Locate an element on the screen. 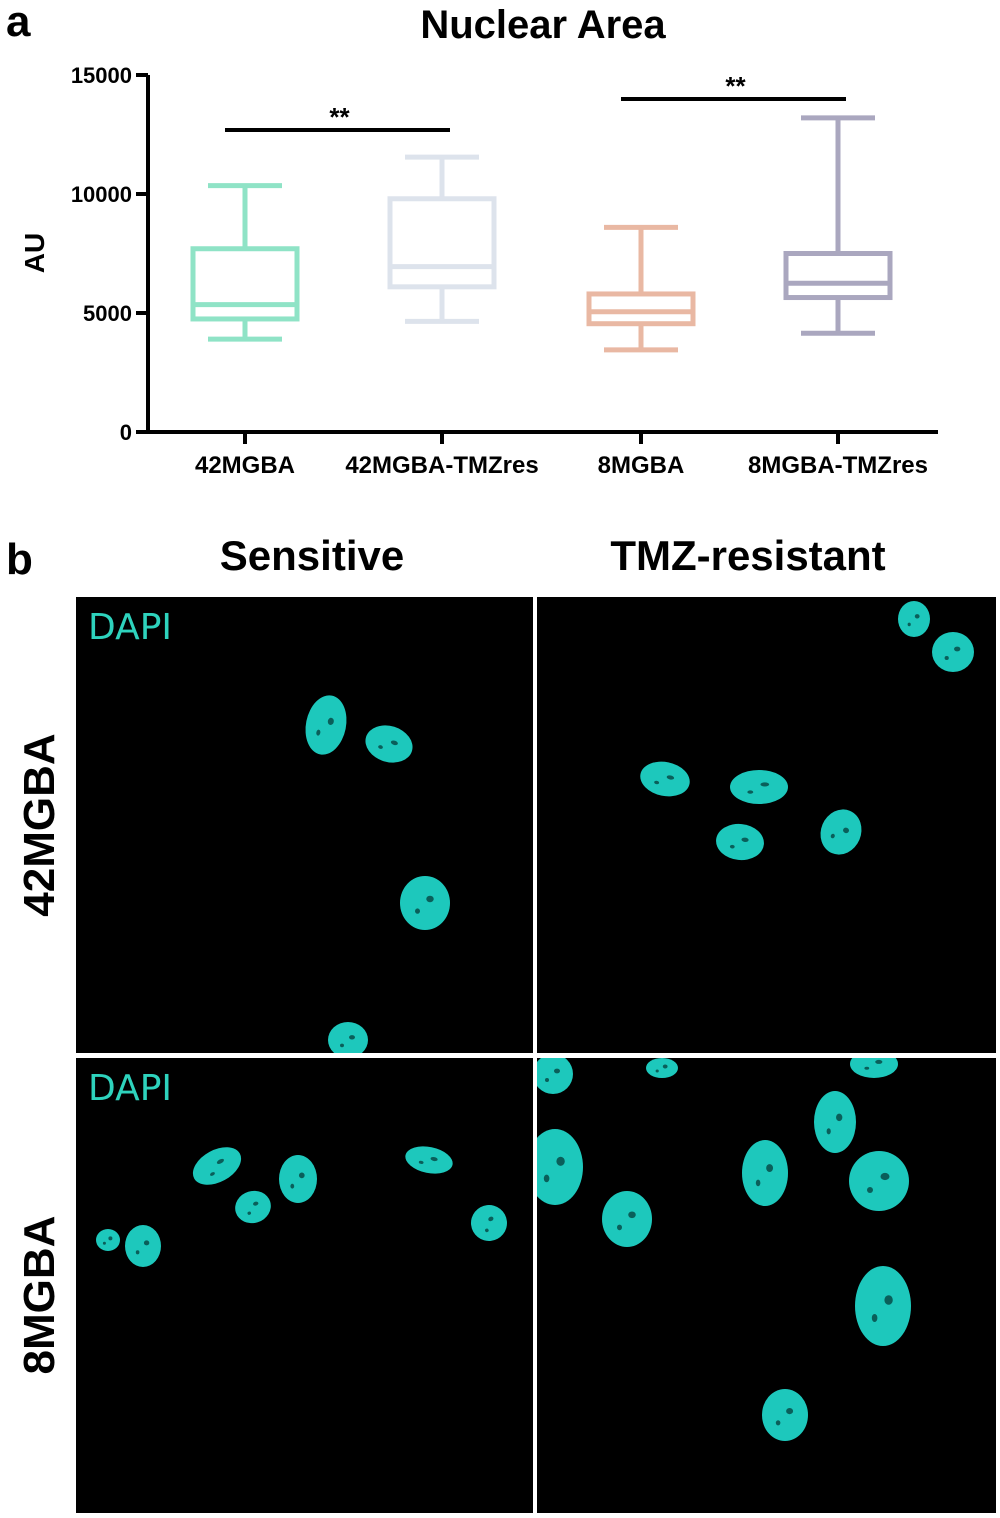 Image resolution: width=1000 pixels, height=1518 pixels. box-series is located at coordinates (541, 234).